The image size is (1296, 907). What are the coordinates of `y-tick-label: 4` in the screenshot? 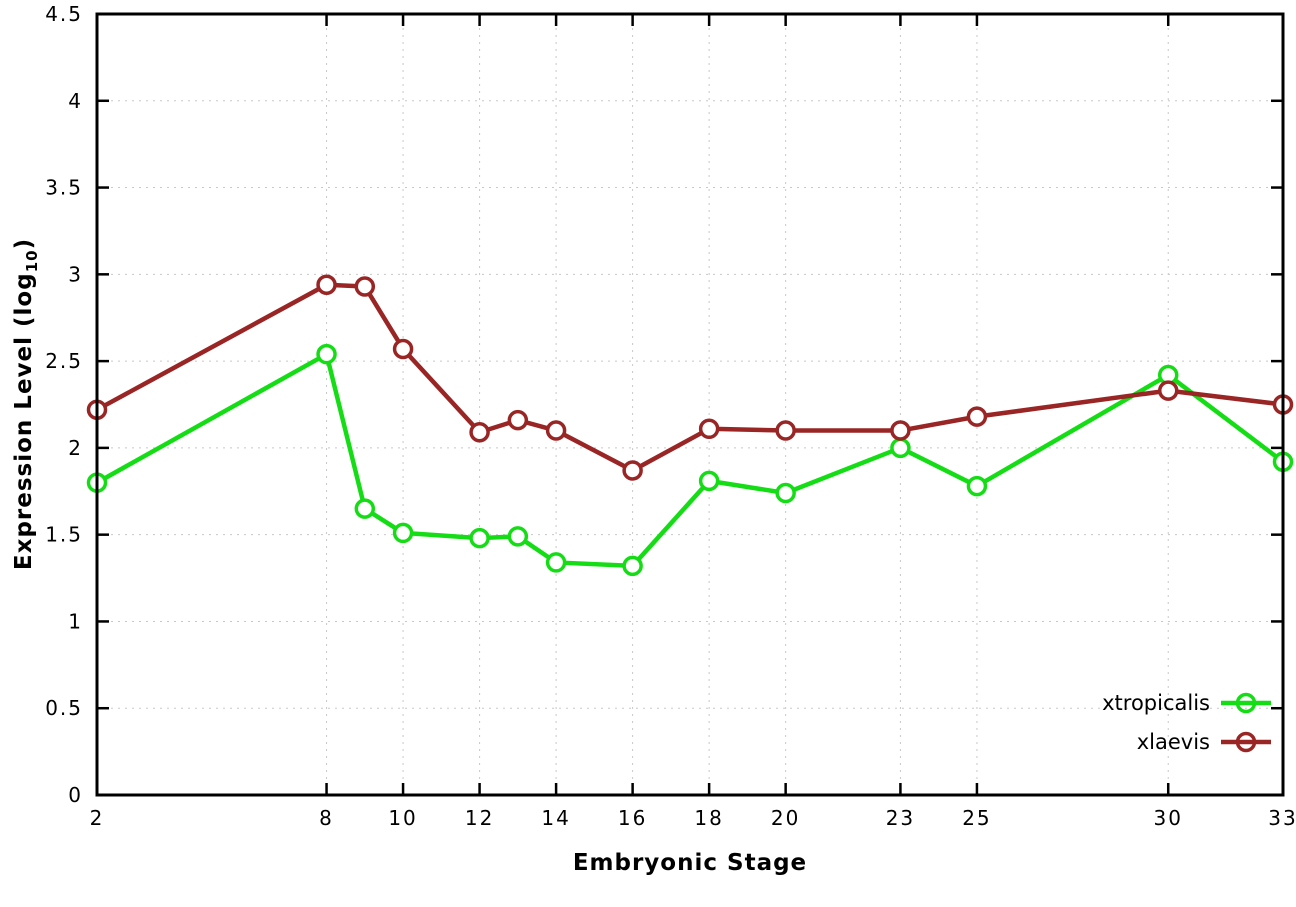 It's located at (75, 101).